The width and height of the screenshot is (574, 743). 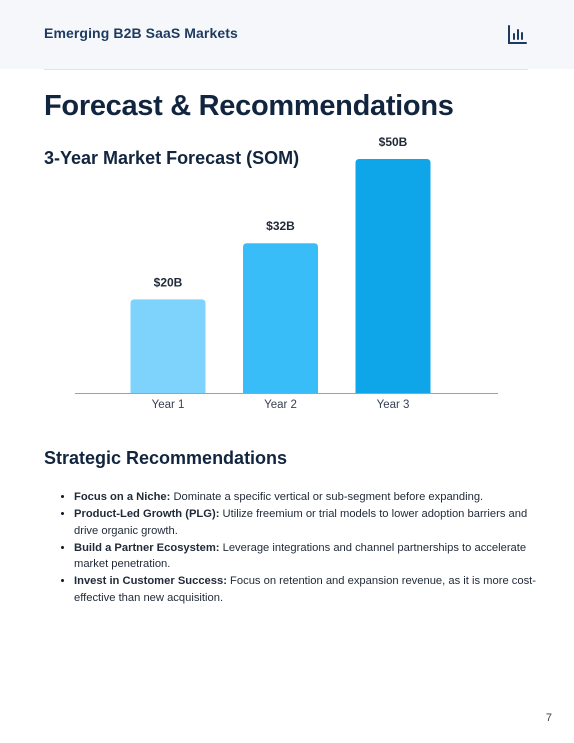 What do you see at coordinates (393, 142) in the screenshot?
I see `bar-value-label: $50B` at bounding box center [393, 142].